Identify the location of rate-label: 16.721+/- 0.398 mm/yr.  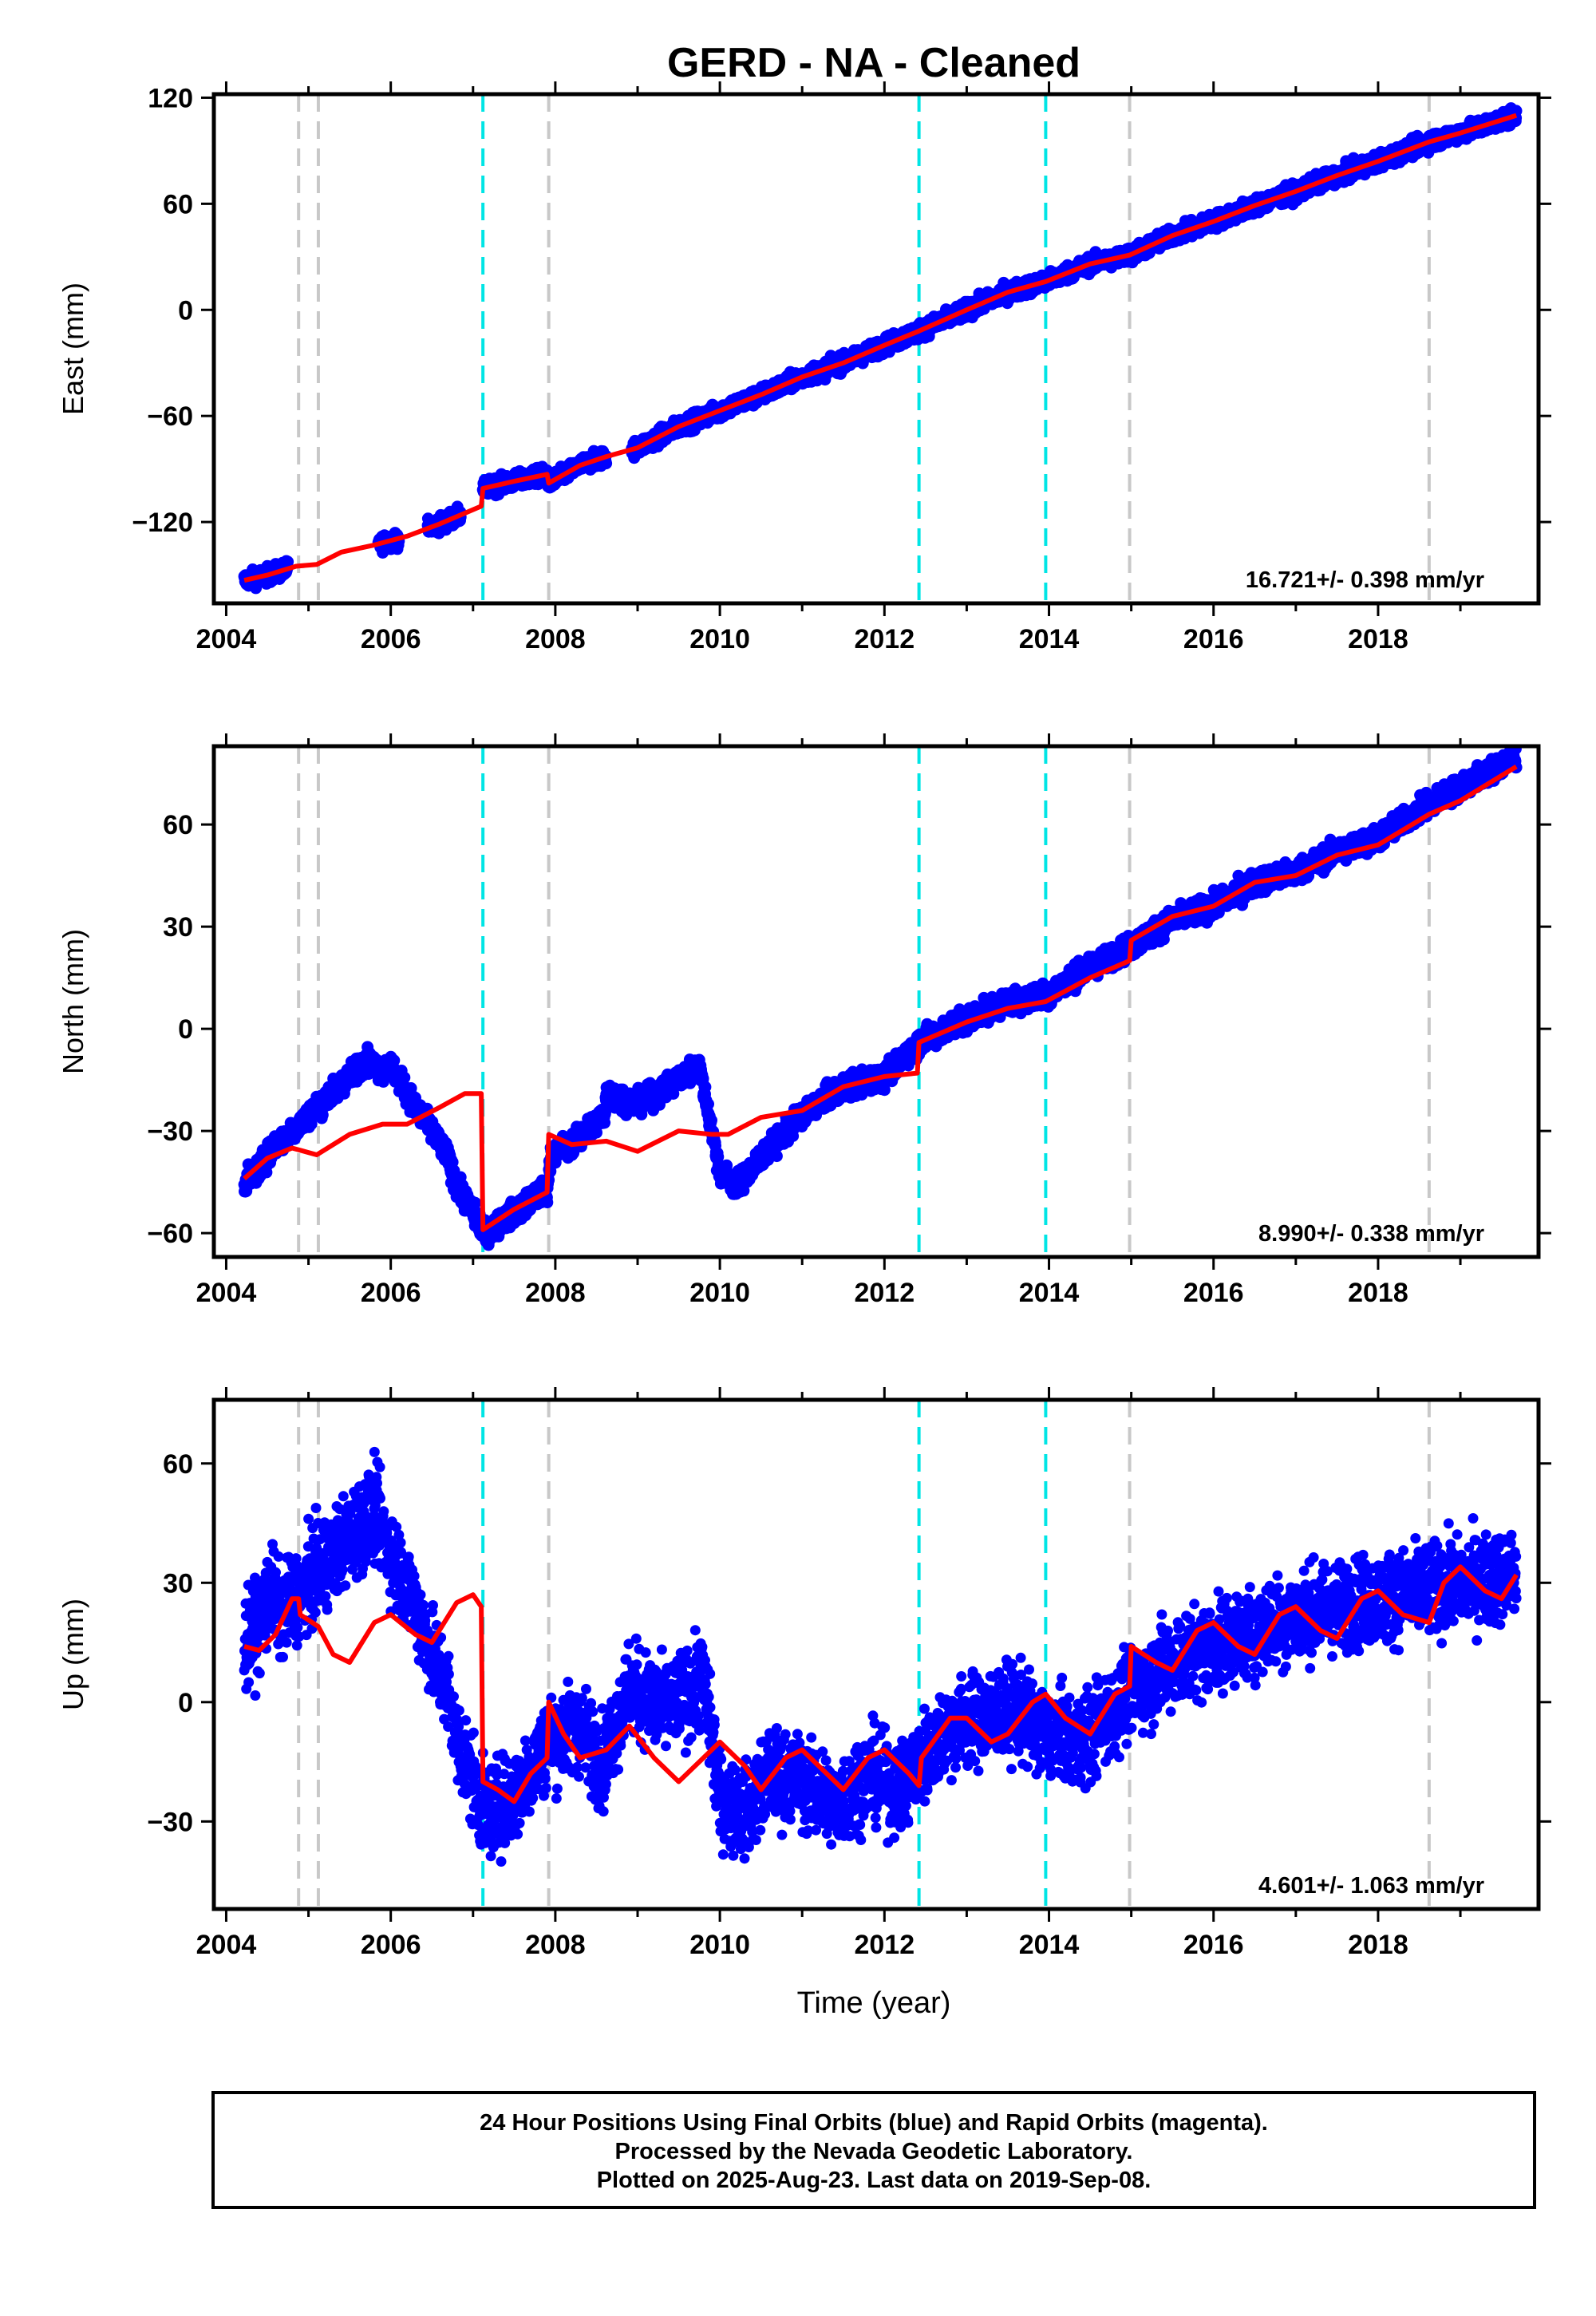
(1365, 580).